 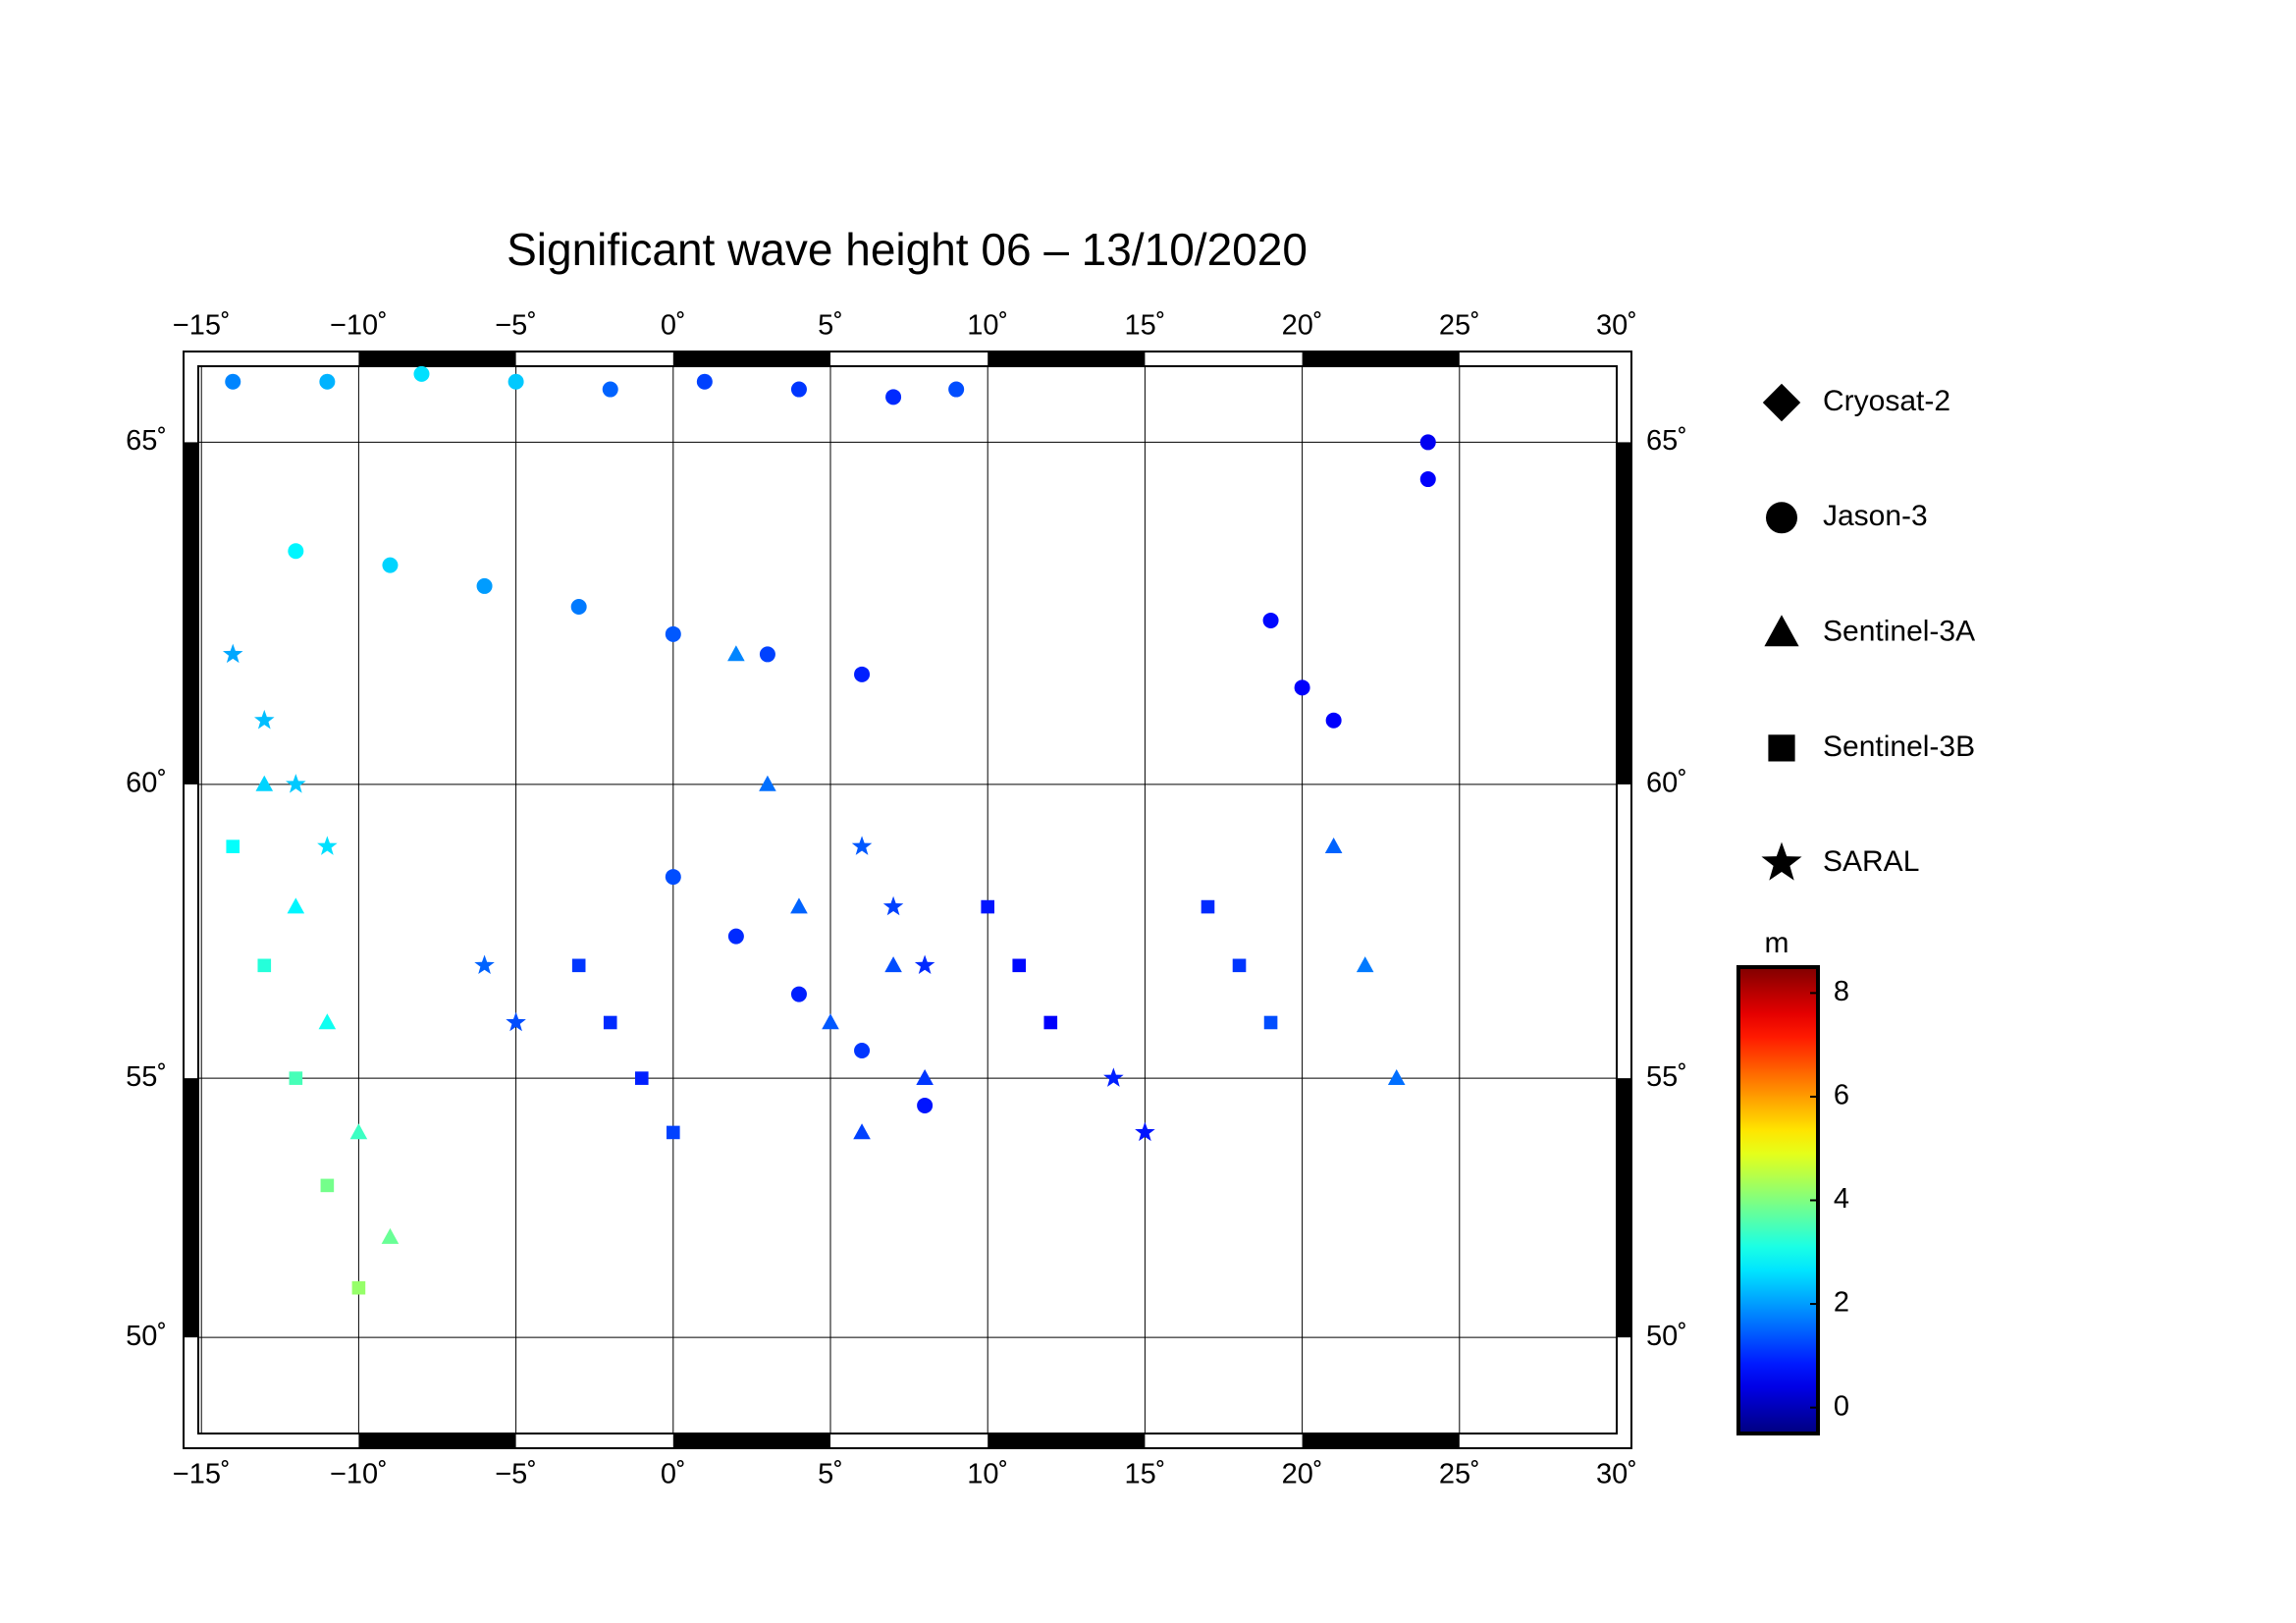 I want to click on legend-label: Sentinel-3B, so click(x=1899, y=746).